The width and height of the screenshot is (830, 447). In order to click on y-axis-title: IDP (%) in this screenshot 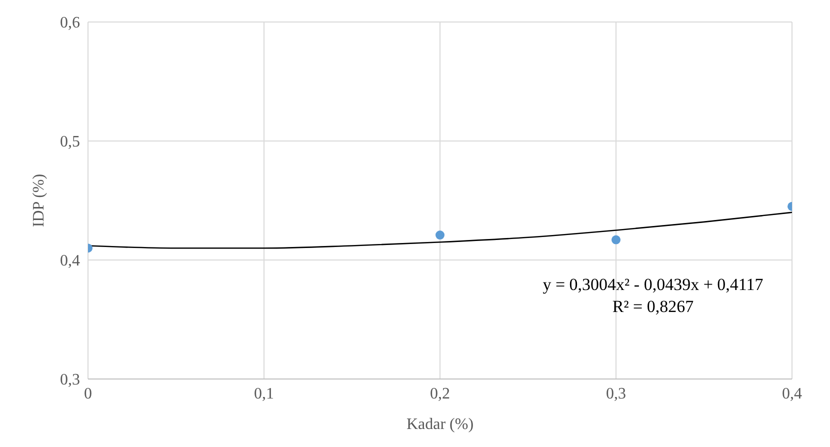, I will do `click(39, 201)`.